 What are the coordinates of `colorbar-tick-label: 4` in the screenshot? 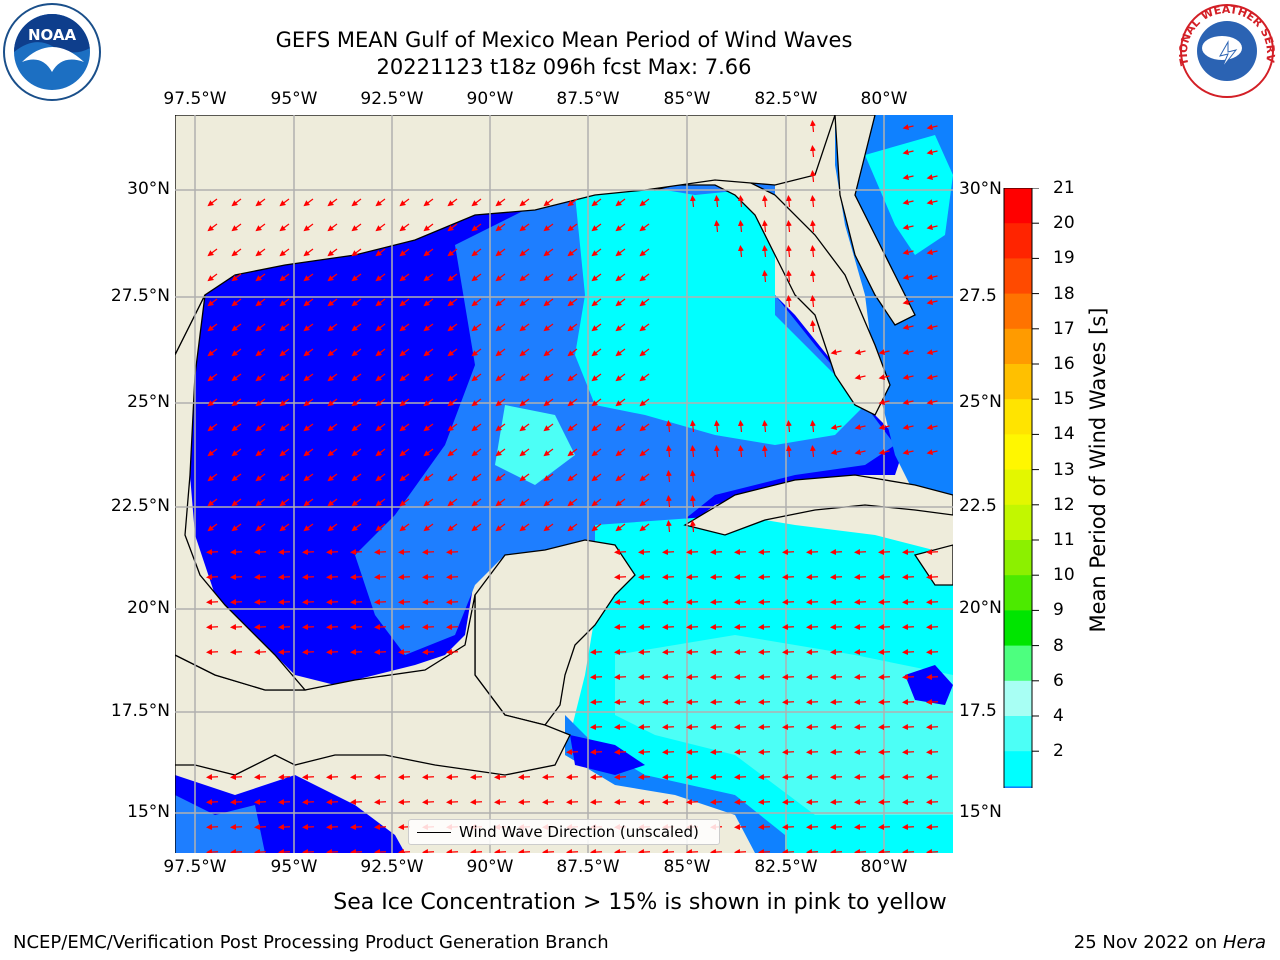 It's located at (1058, 716).